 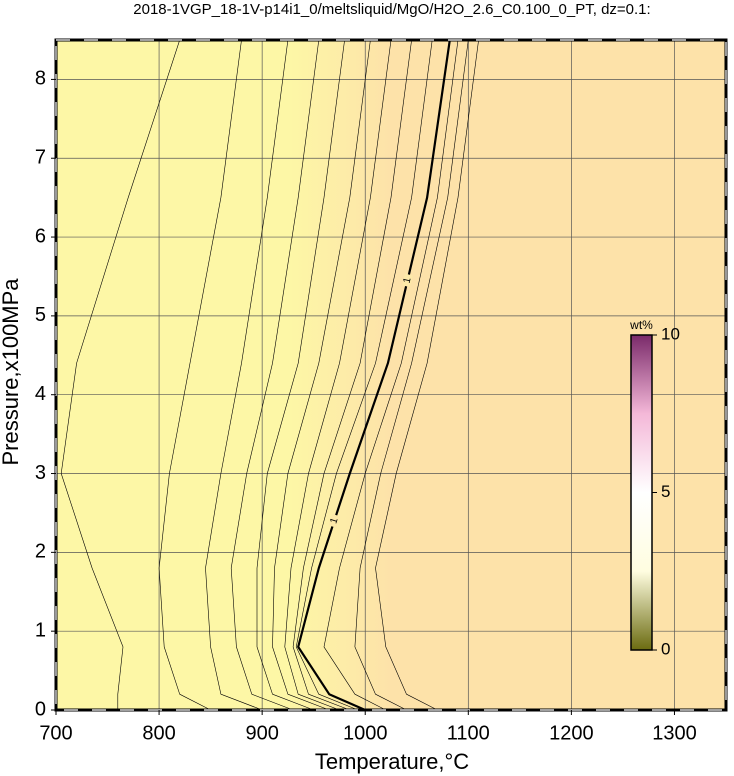 What do you see at coordinates (665, 648) in the screenshot?
I see `colorbar-tick-label: 0` at bounding box center [665, 648].